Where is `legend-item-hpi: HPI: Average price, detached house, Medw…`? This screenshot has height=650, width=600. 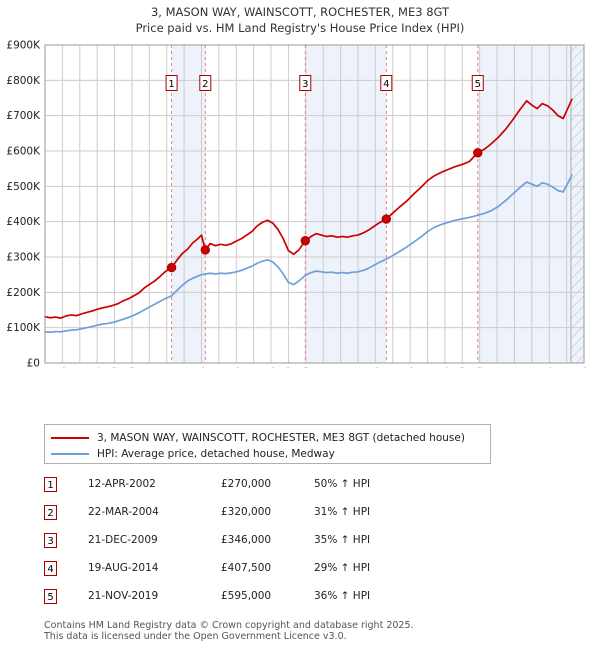 legend-item-hpi: HPI: Average price, detached house, Medw… is located at coordinates (267, 453).